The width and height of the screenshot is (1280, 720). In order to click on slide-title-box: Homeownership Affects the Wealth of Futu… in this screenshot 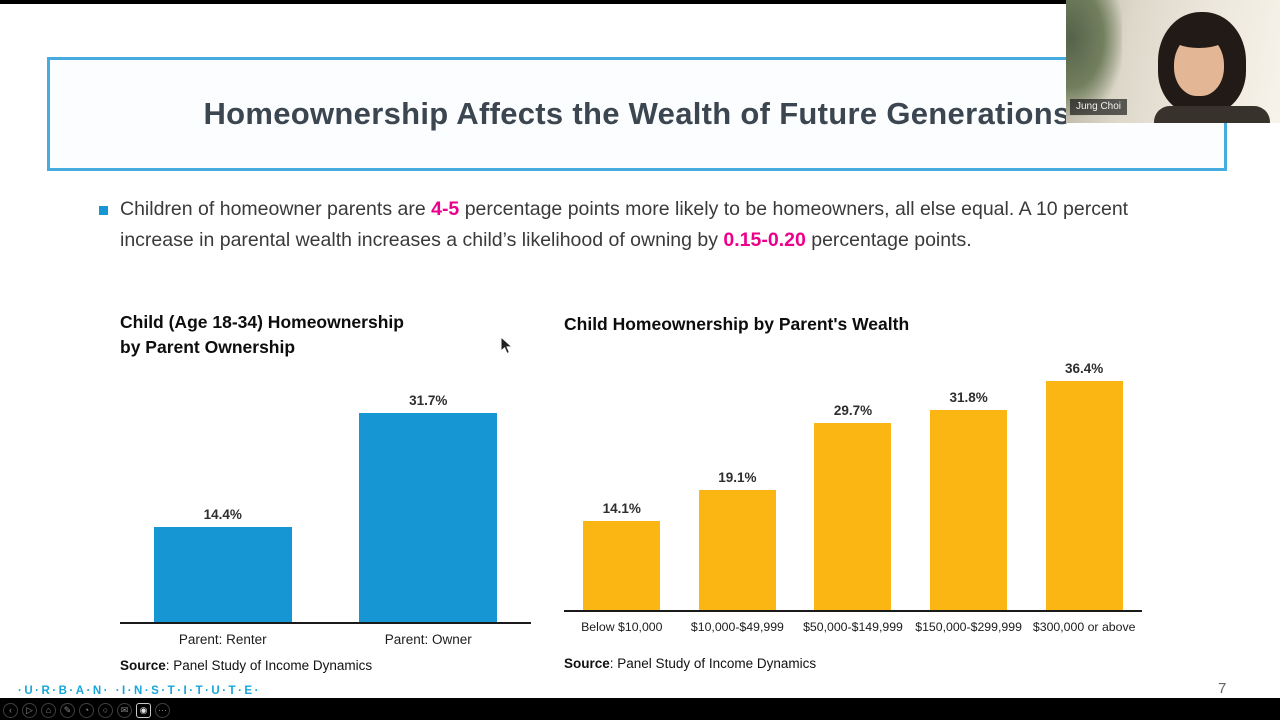, I will do `click(637, 114)`.